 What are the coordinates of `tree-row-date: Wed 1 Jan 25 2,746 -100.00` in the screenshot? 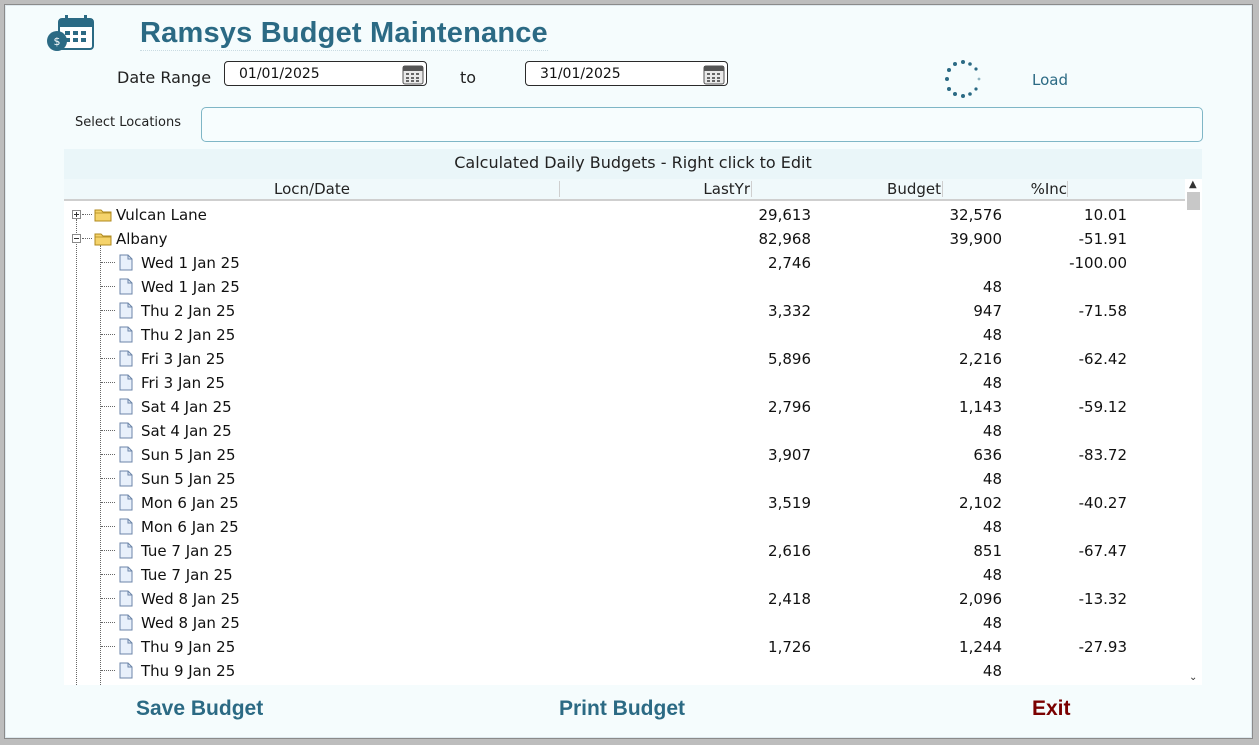 It's located at (624, 263).